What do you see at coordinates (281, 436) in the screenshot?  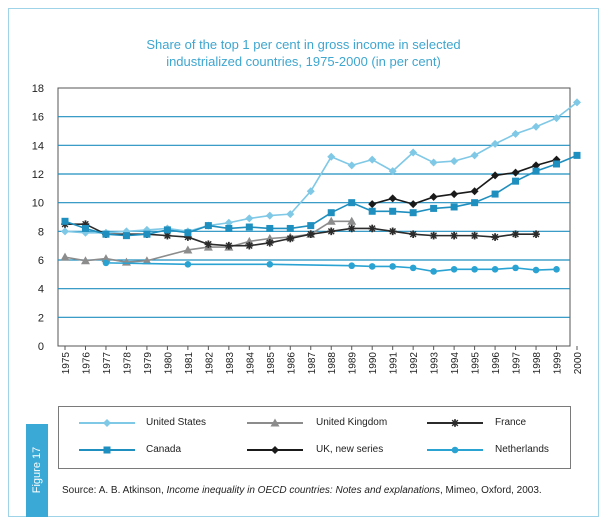 I see `legend-swatches` at bounding box center [281, 436].